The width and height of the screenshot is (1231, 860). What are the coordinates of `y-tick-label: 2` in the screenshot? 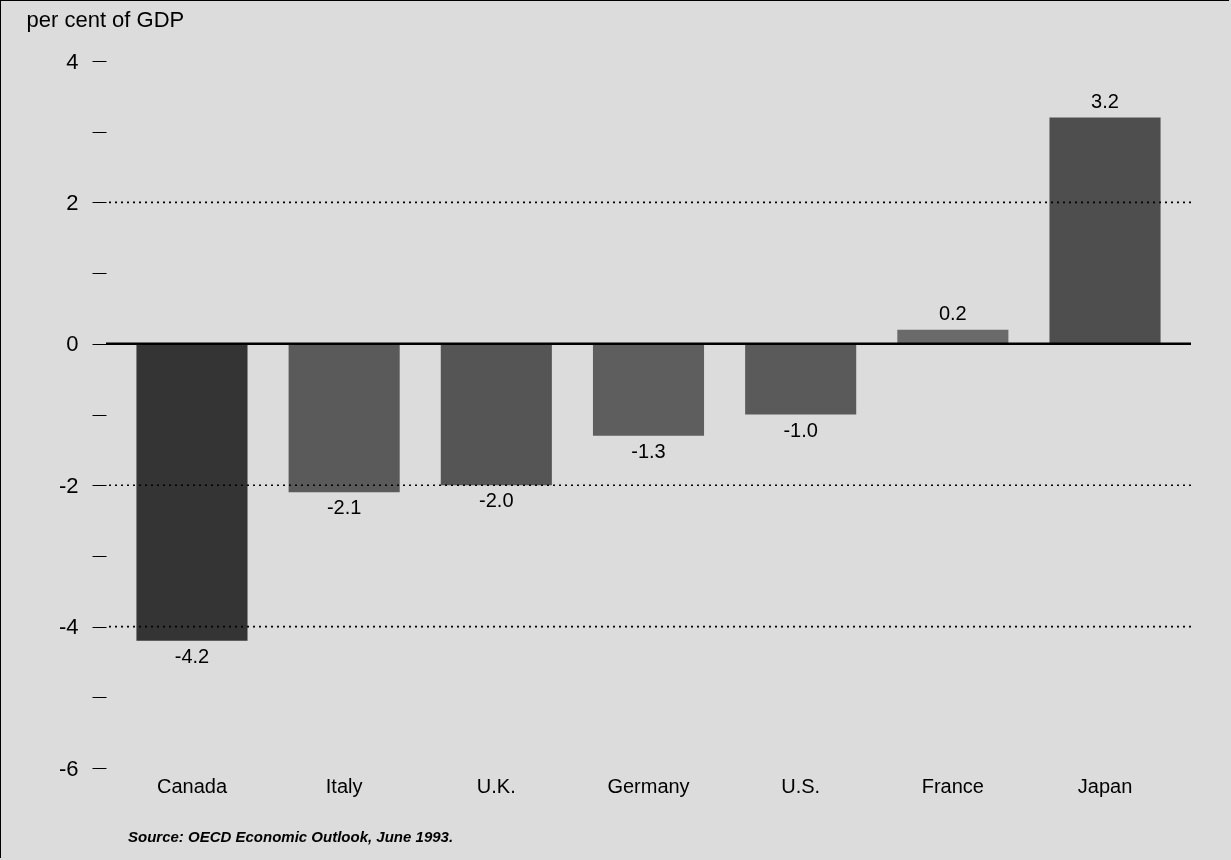 It's located at (72, 202).